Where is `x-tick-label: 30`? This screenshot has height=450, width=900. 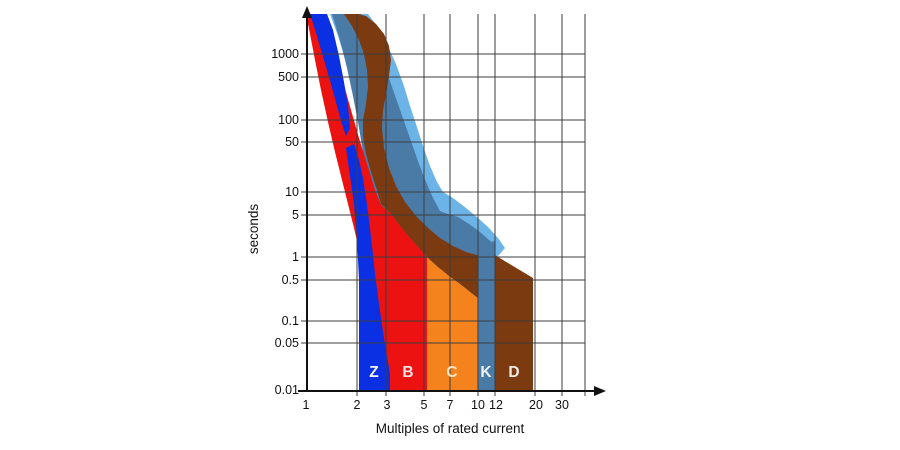 x-tick-label: 30 is located at coordinates (562, 405).